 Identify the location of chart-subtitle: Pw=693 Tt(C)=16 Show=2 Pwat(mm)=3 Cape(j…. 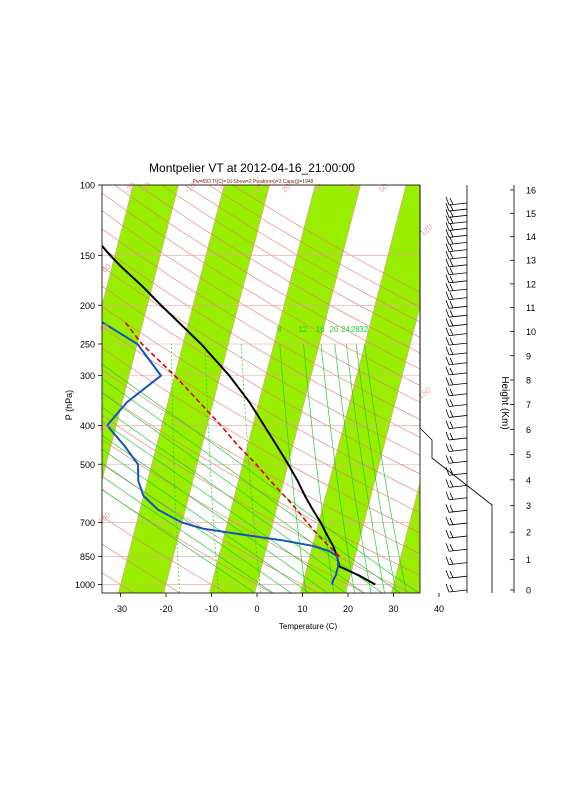
(253, 182).